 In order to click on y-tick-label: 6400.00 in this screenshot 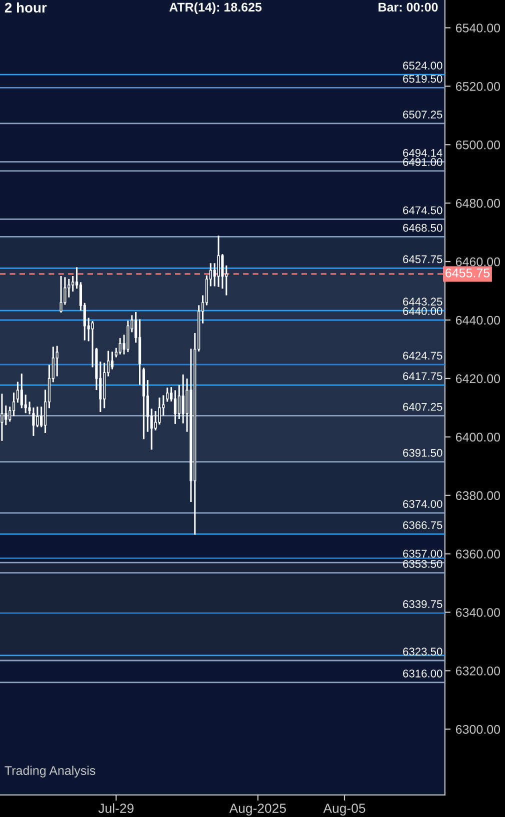, I will do `click(478, 437)`.